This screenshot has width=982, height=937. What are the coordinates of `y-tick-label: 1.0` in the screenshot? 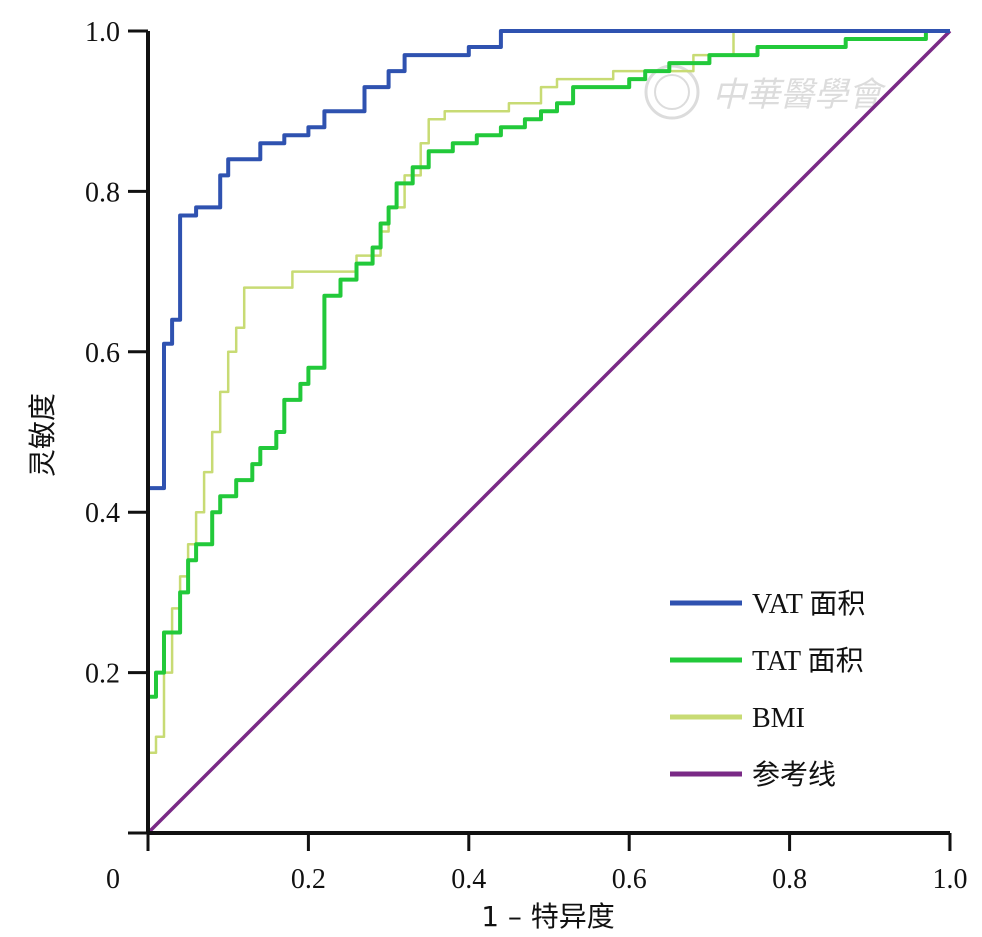 It's located at (102, 32).